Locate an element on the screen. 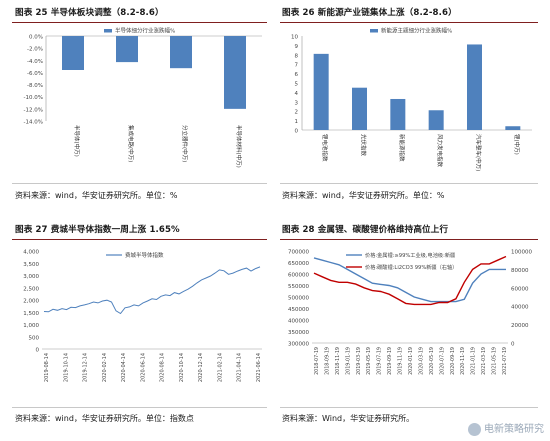  y-tick-label: 450000 is located at coordinates (298, 310).